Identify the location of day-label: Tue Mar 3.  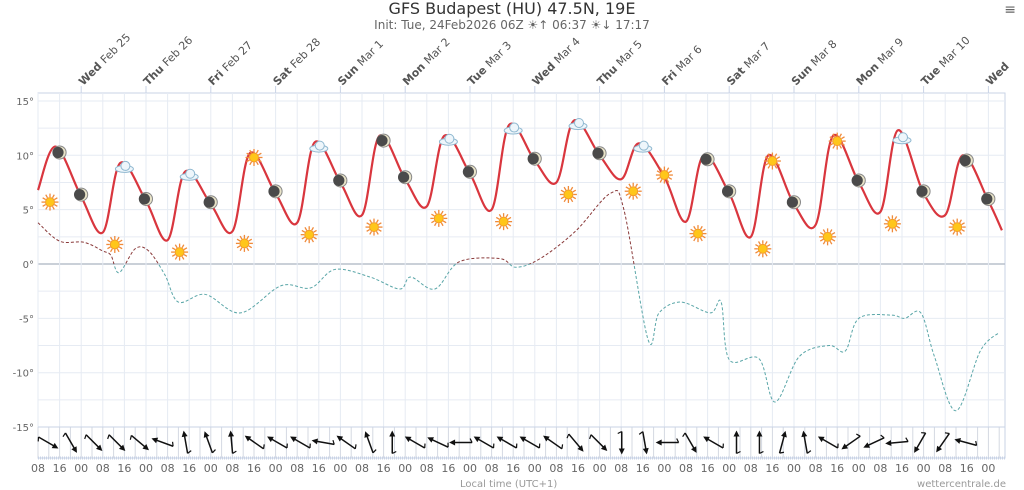
(489, 63).